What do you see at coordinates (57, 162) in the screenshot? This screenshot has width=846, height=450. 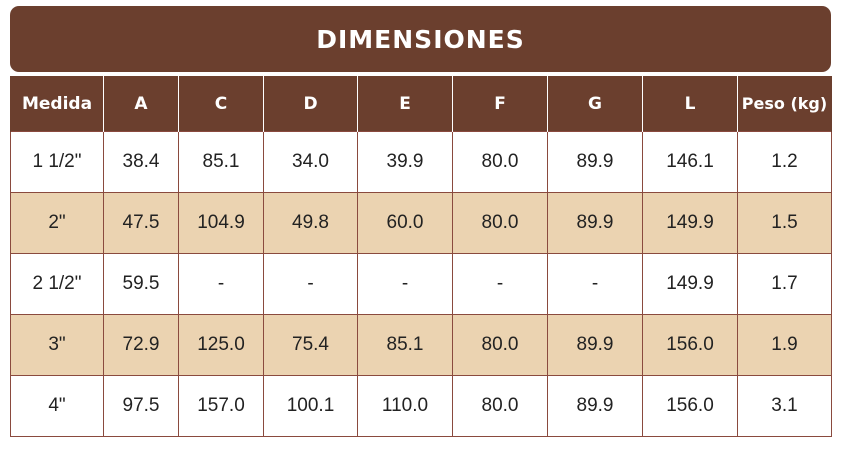 I see `cell-medida: 1 1/2"` at bounding box center [57, 162].